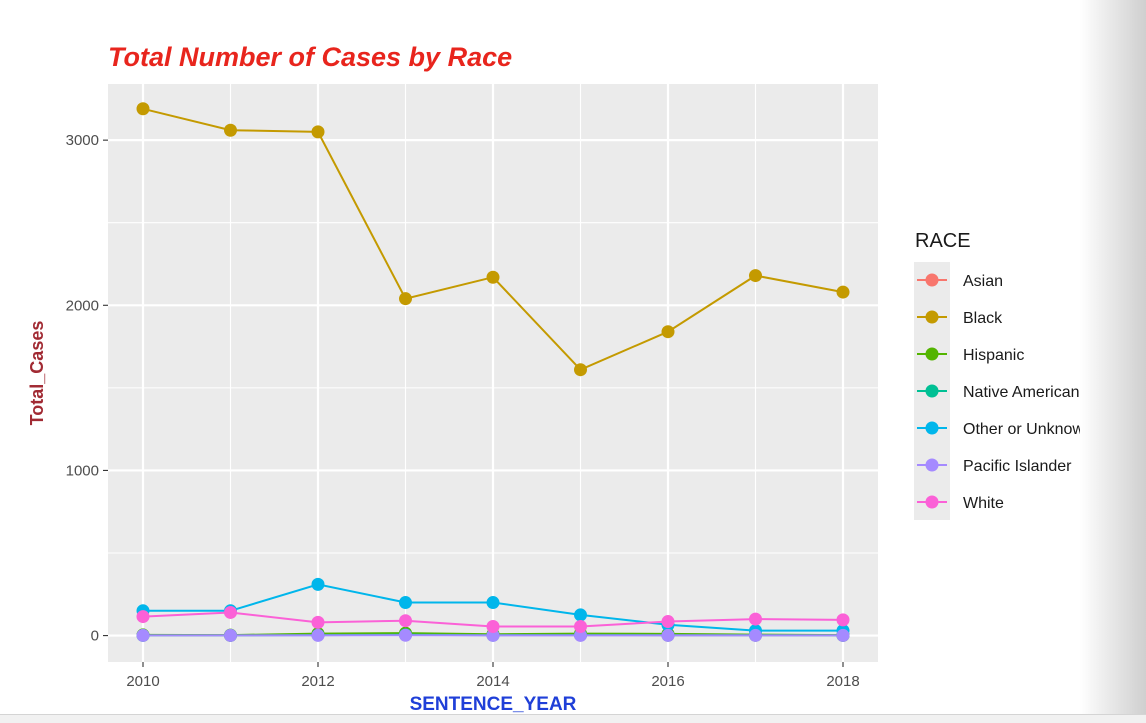  What do you see at coordinates (95, 636) in the screenshot?
I see `y-tick-label: 0` at bounding box center [95, 636].